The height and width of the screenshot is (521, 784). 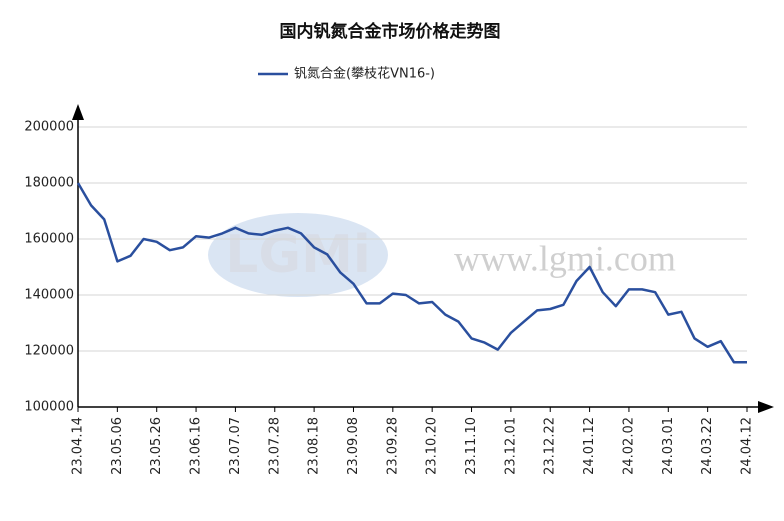 I want to click on chart-title: 国内钒氮合金市场价格走势图, so click(x=390, y=31).